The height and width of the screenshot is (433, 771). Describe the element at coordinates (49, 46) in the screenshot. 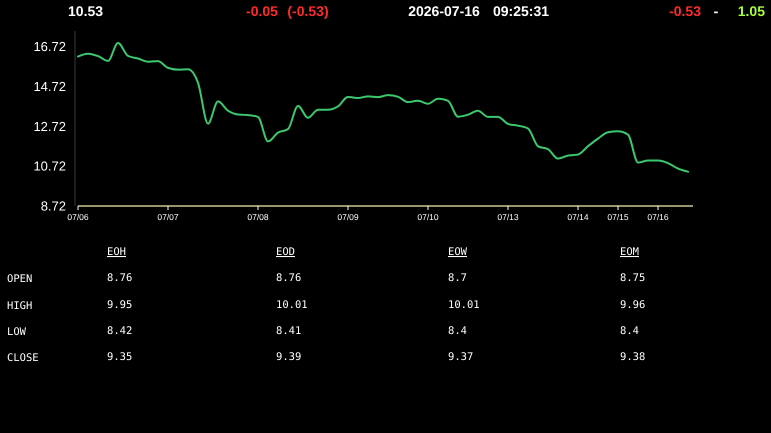

I see `y-tick-label: 16.72` at that location.